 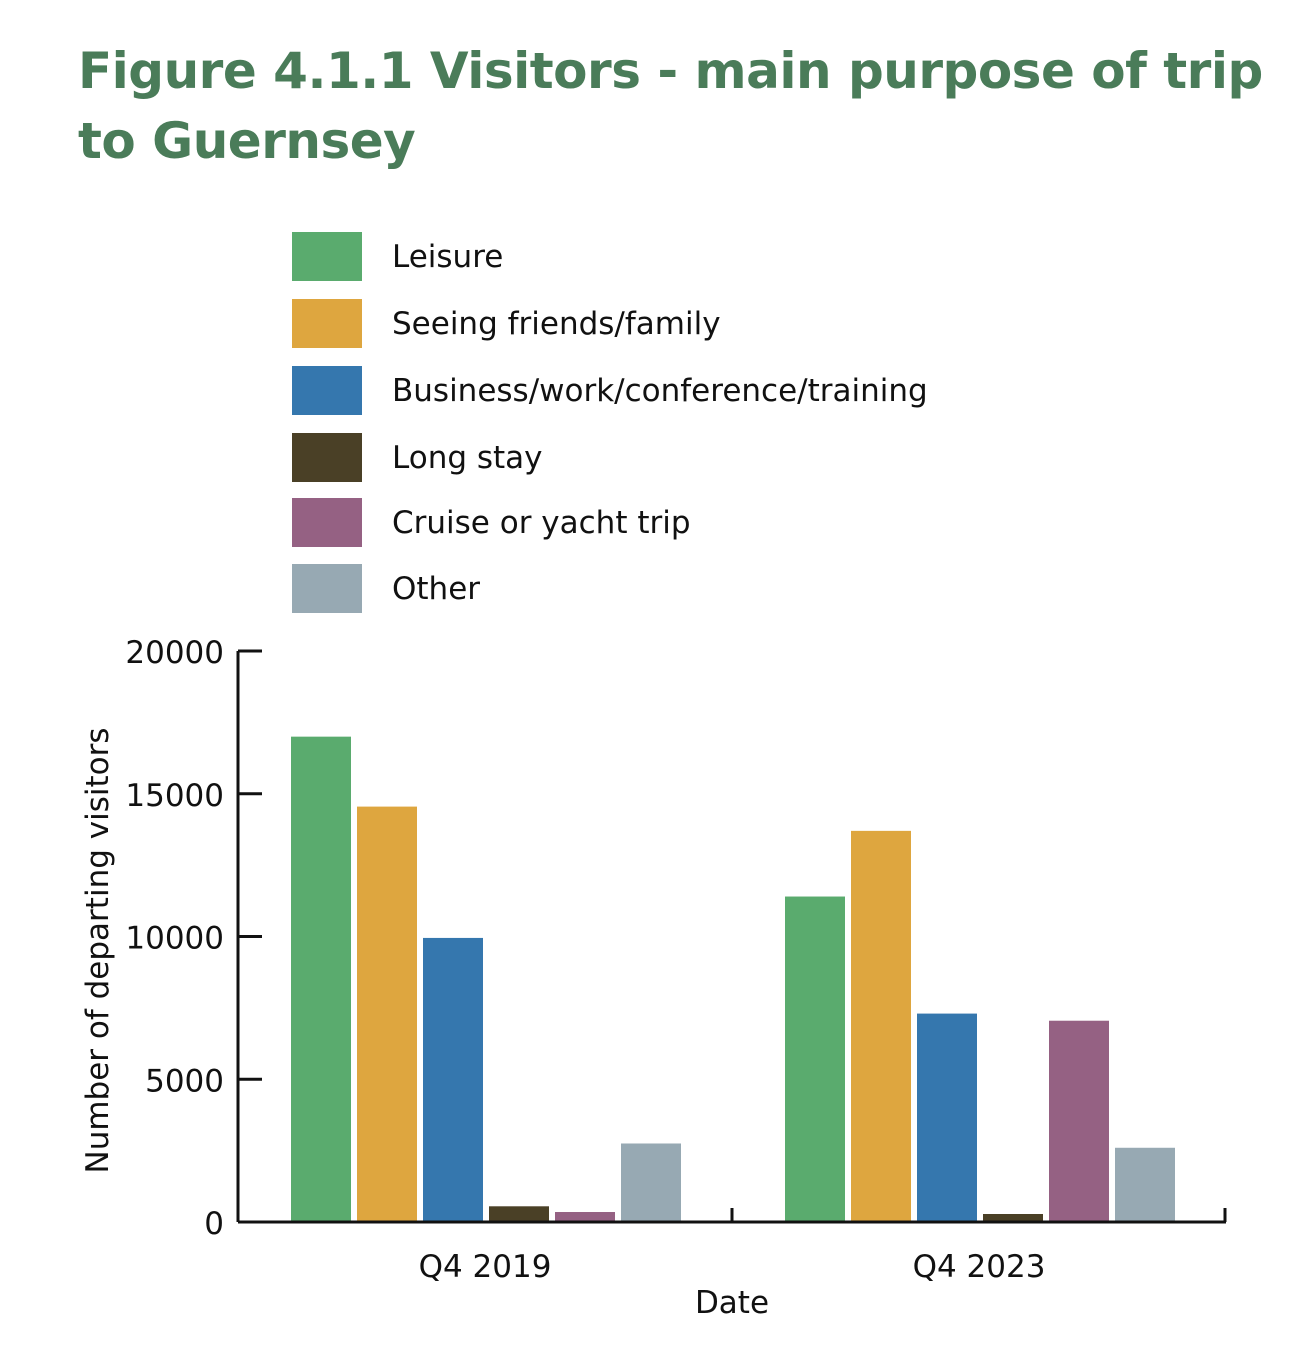 What do you see at coordinates (485, 1267) in the screenshot?
I see `x-tick-label-q4-2019: Q4 2019` at bounding box center [485, 1267].